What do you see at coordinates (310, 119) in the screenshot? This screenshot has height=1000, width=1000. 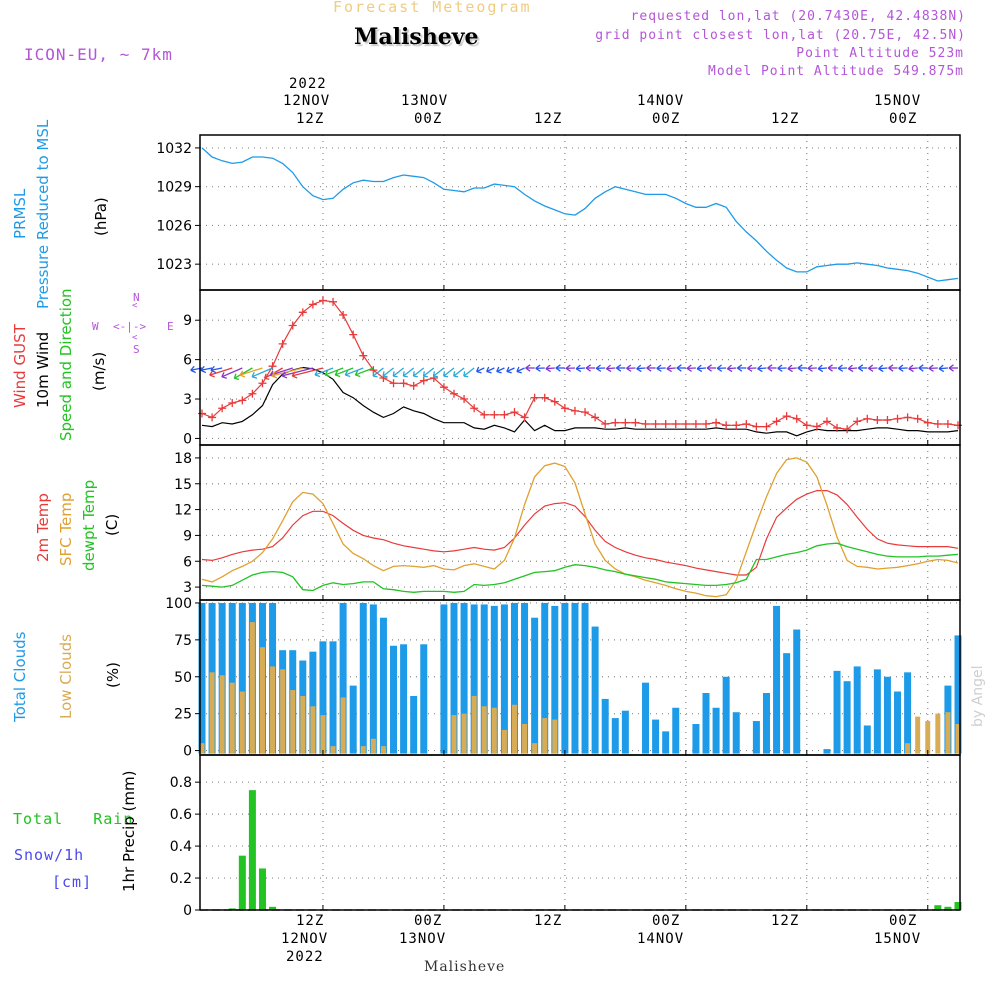 I see `top-hour-label: 12Z` at bounding box center [310, 119].